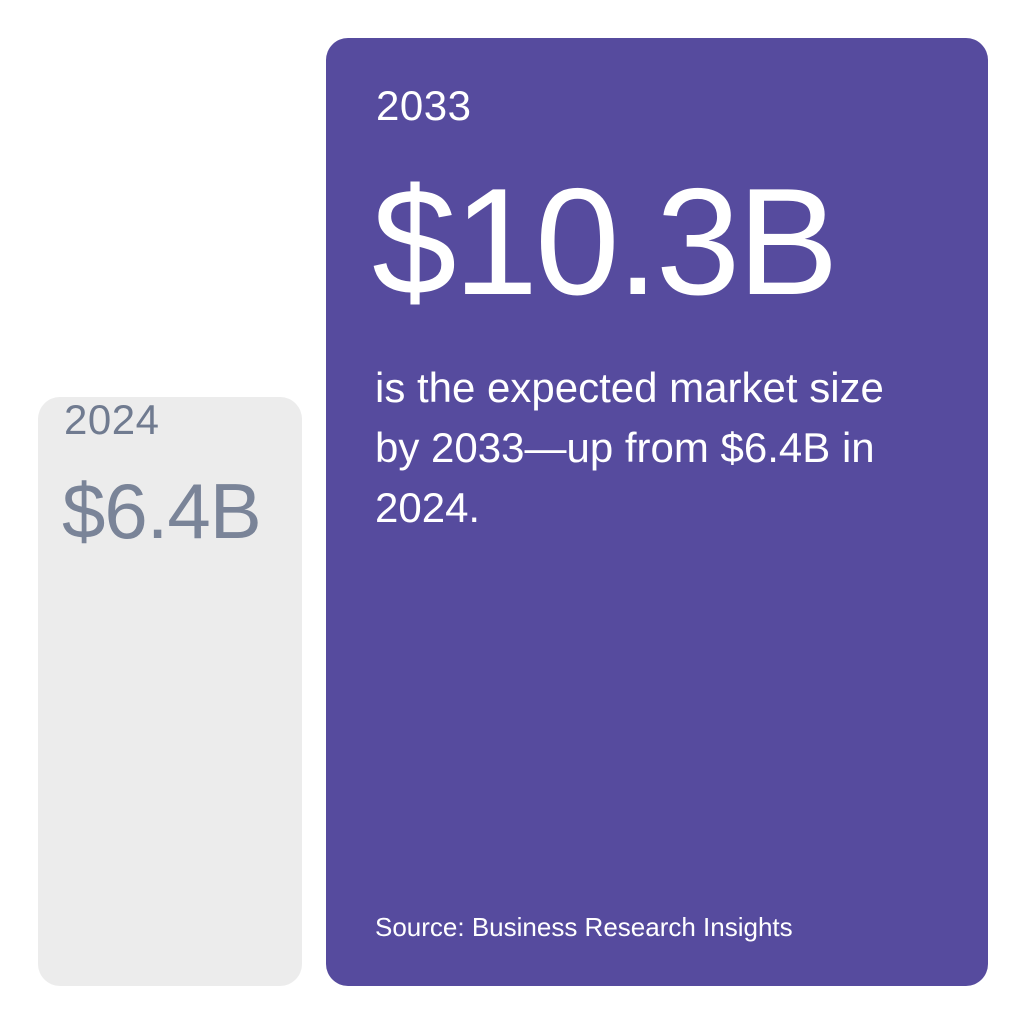 This screenshot has height=1024, width=1024. What do you see at coordinates (170, 691) in the screenshot?
I see `bar-2024` at bounding box center [170, 691].